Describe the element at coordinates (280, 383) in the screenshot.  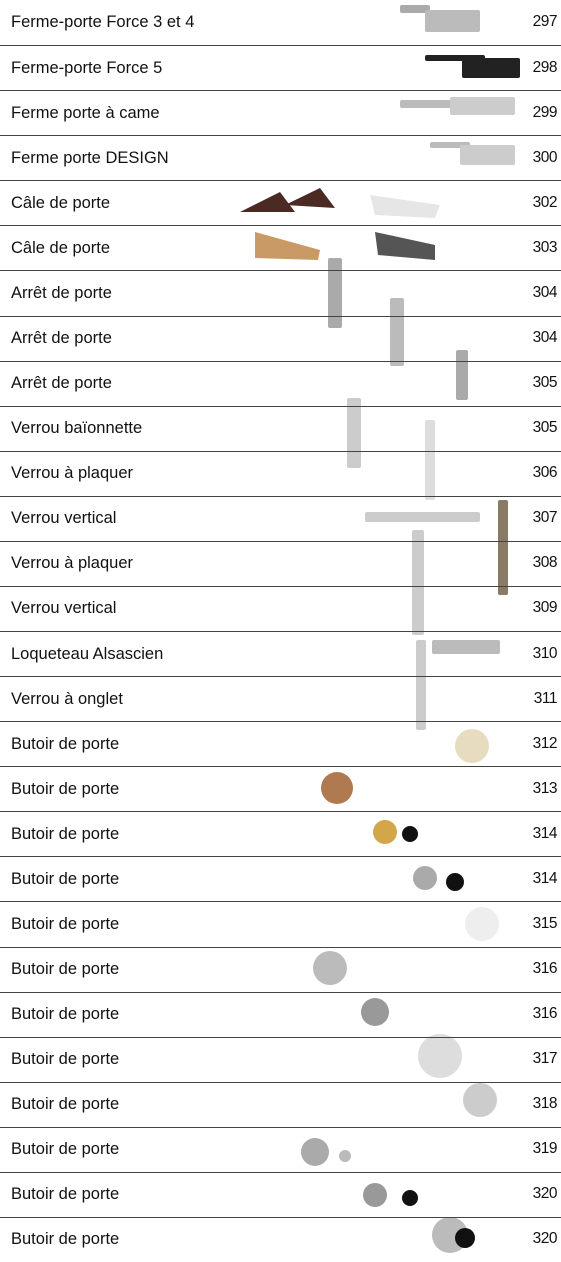
I see `index-row: Arrêt de porte 305` at that location.